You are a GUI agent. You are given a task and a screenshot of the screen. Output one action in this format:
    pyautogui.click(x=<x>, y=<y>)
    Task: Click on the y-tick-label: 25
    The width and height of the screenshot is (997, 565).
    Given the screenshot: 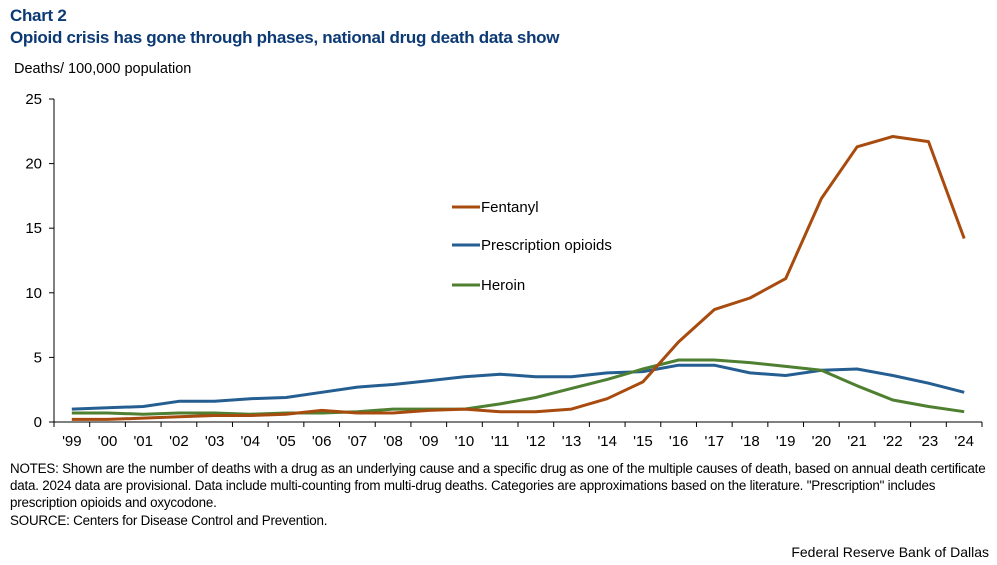 What is the action you would take?
    pyautogui.click(x=33, y=99)
    